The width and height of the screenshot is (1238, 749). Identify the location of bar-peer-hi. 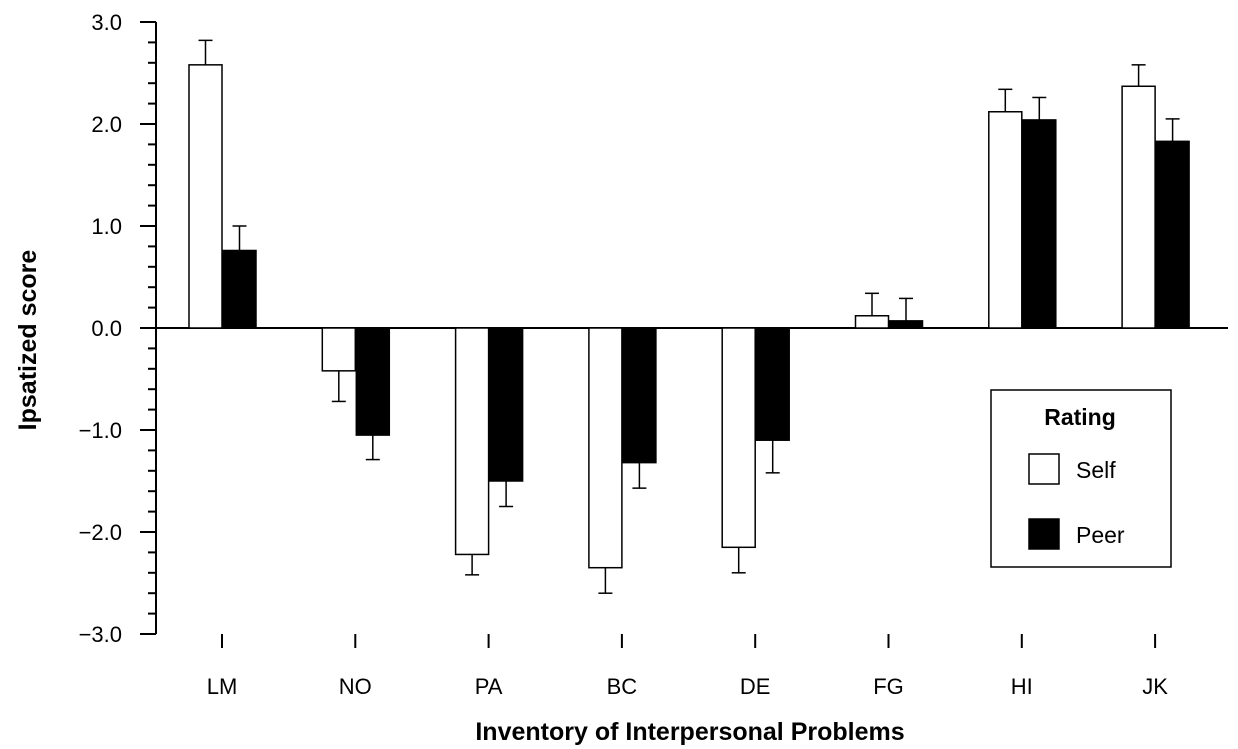
(1039, 224).